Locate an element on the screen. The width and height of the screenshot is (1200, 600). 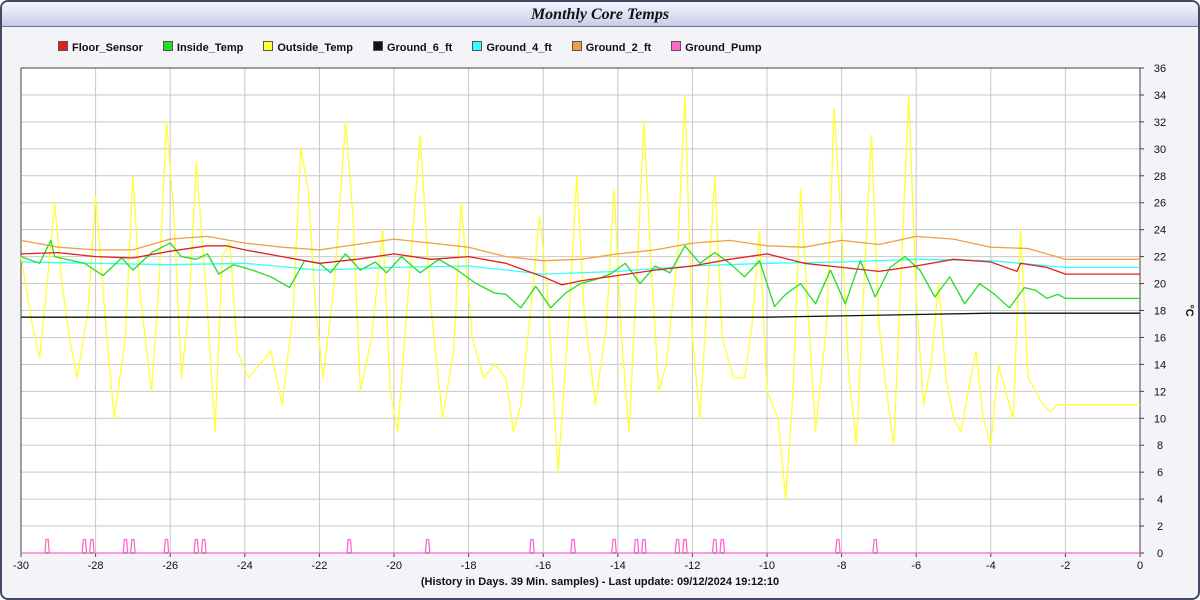
y-tick-label: 28 is located at coordinates (1160, 177).